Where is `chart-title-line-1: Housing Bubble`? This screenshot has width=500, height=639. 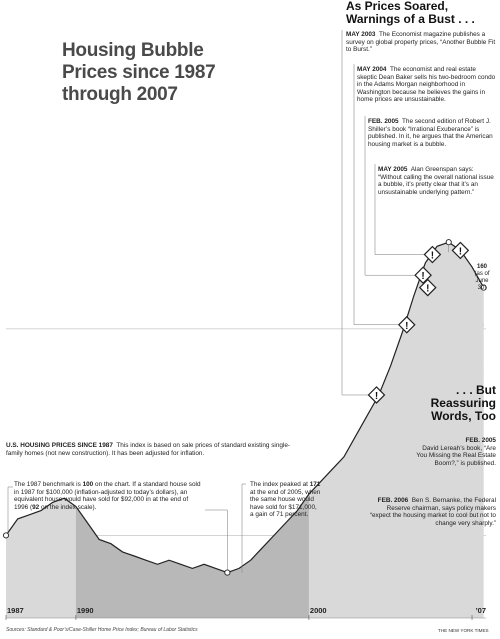
chart-title-line-1: Housing Bubble is located at coordinates (133, 50).